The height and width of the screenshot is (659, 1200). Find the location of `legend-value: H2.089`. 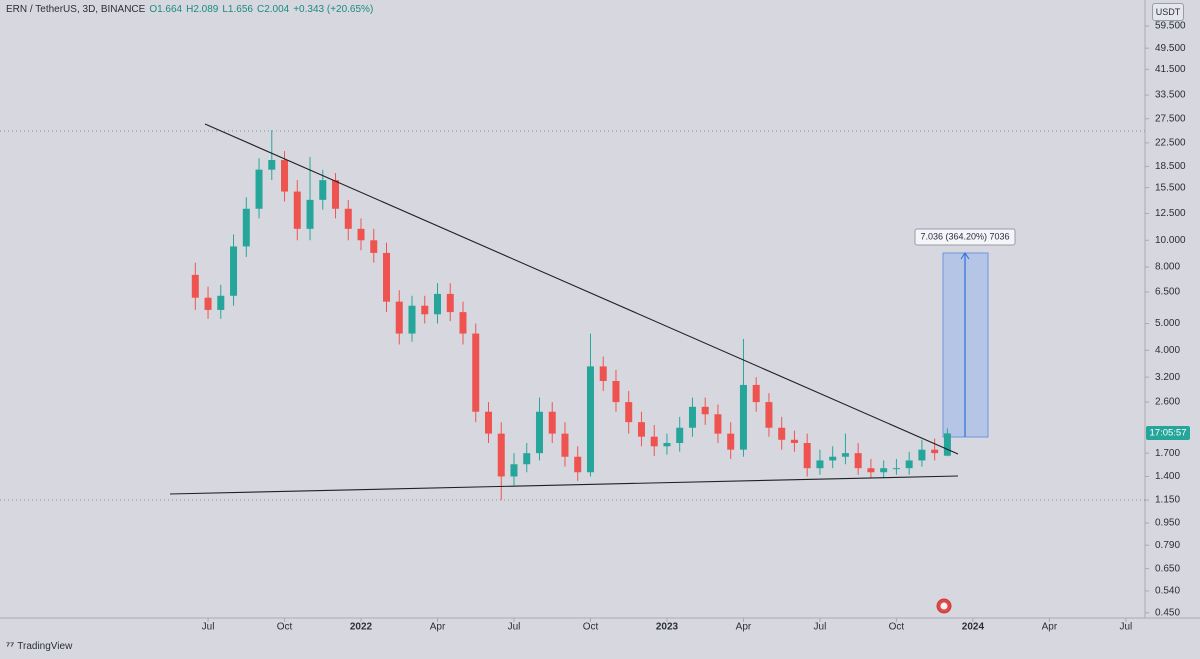

legend-value: H2.089 is located at coordinates (202, 9).